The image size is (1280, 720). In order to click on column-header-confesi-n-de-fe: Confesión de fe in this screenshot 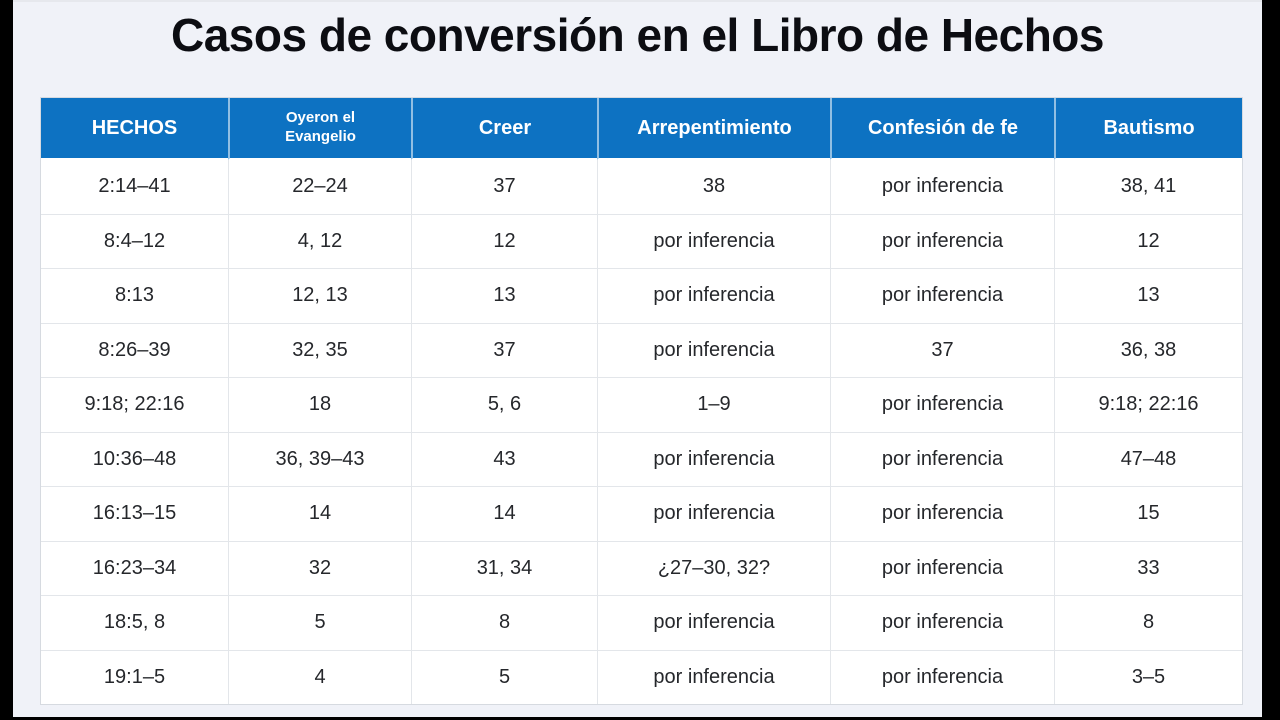, I will do `click(942, 129)`.